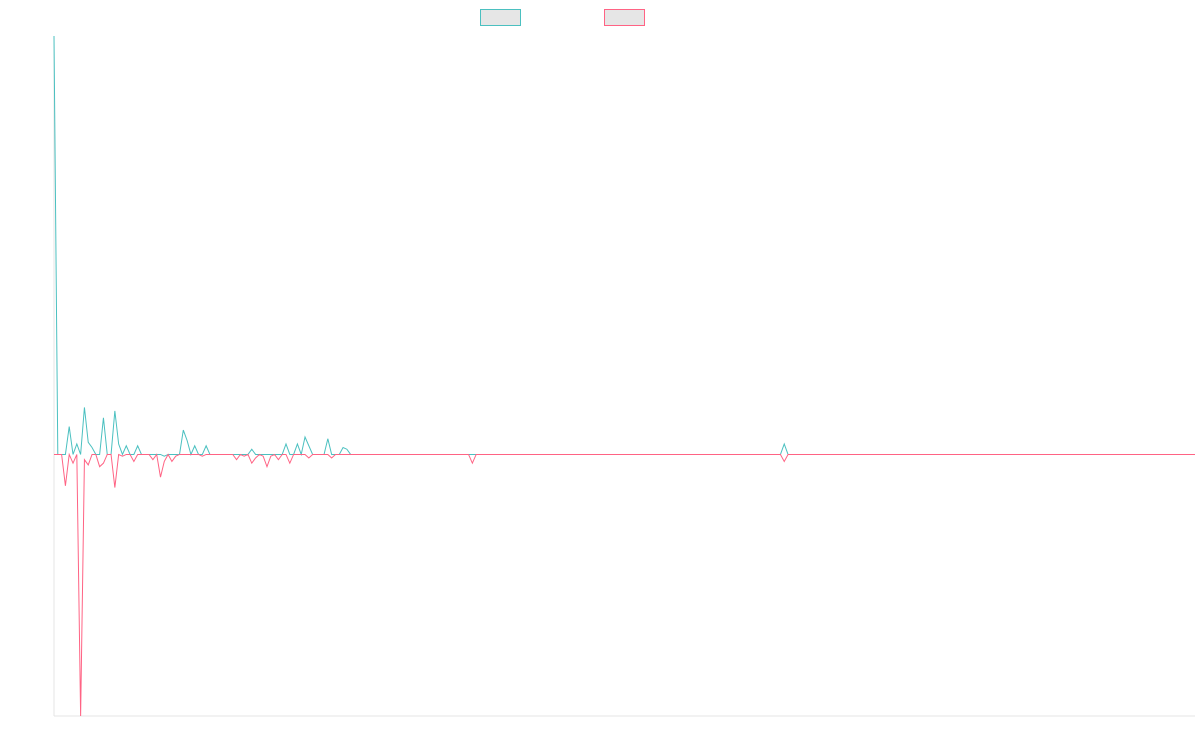 The height and width of the screenshot is (750, 1200). Describe the element at coordinates (562, 17) in the screenshot. I see `legend` at that location.